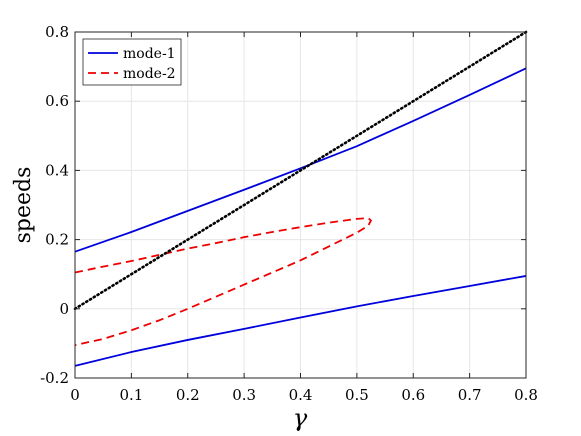  I want to click on legend: mode-1 mode-2, so click(132, 62).